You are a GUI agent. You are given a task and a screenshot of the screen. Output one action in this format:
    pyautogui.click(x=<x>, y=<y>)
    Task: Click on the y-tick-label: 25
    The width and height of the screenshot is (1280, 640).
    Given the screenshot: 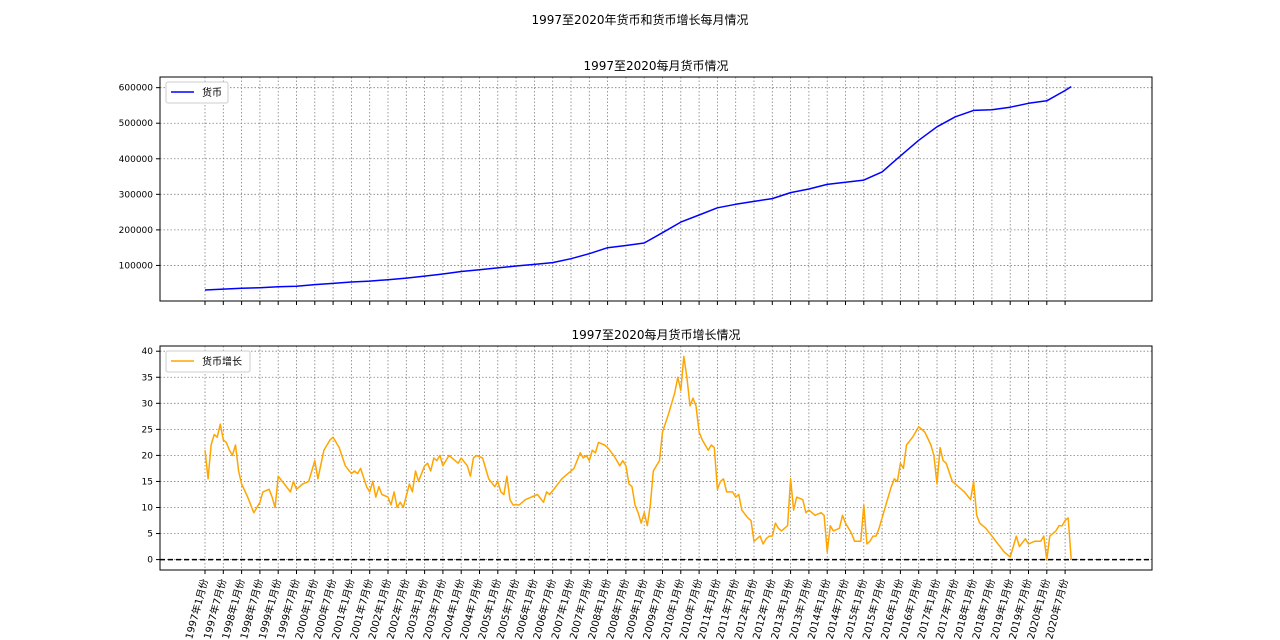 What is the action you would take?
    pyautogui.click(x=147, y=430)
    